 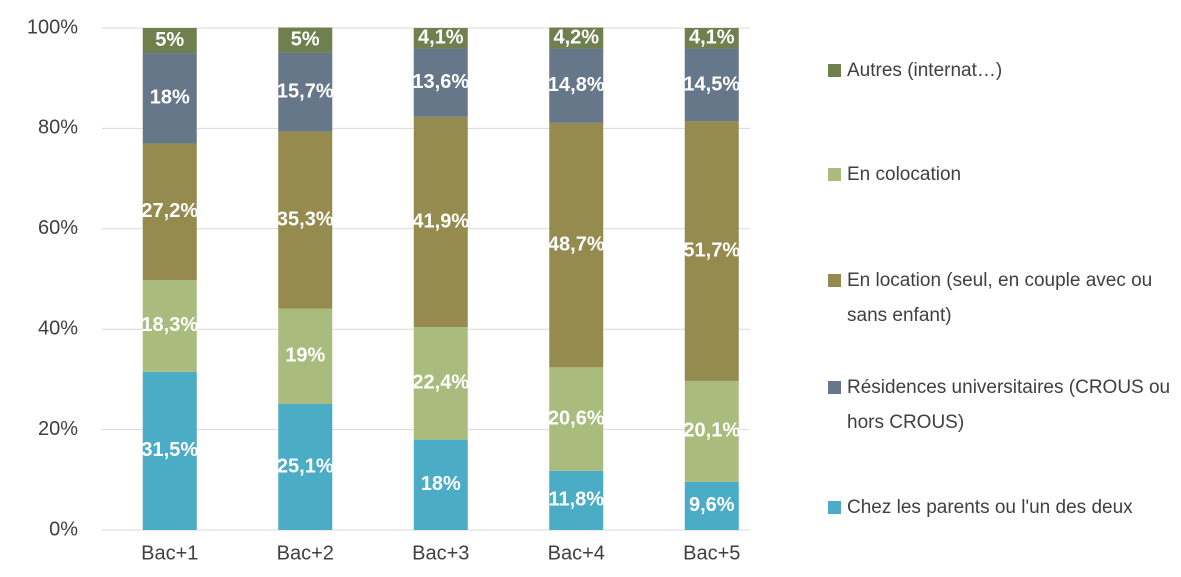 I want to click on value-label: 41,9%, so click(x=440, y=221).